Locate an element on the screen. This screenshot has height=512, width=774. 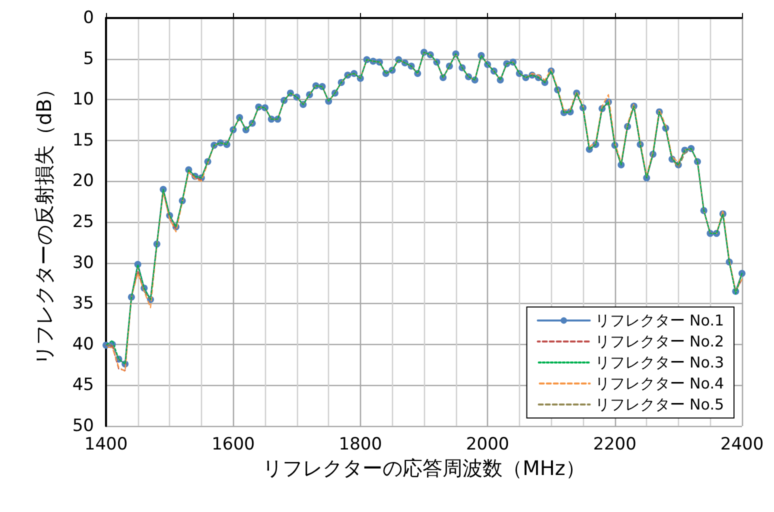
y-tick-label: 50 is located at coordinates (83, 426).